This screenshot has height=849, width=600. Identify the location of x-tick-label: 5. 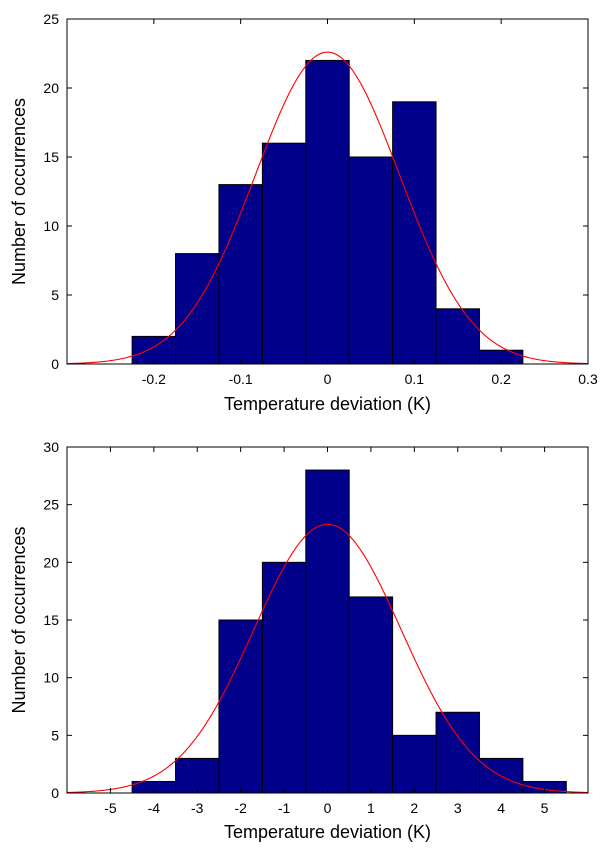
(545, 808).